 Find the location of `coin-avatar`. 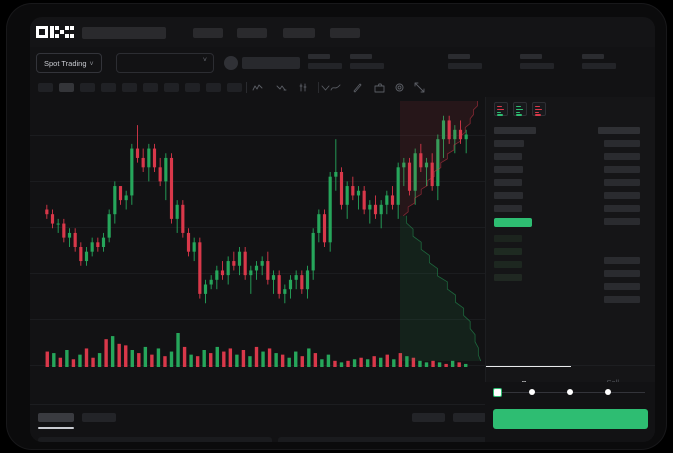

coin-avatar is located at coordinates (231, 63).